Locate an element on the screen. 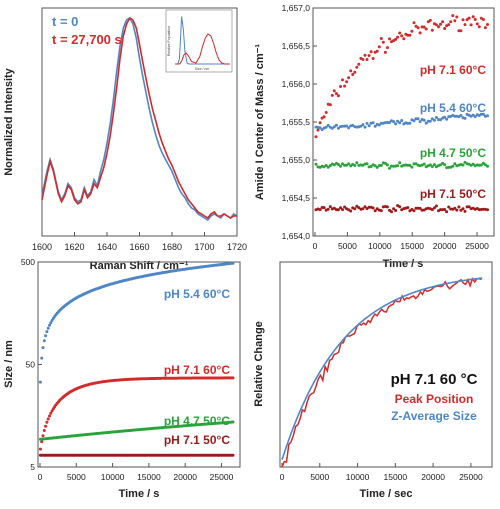 This screenshot has height=509, width=500. x-tick-label: 5000 is located at coordinates (76, 477).